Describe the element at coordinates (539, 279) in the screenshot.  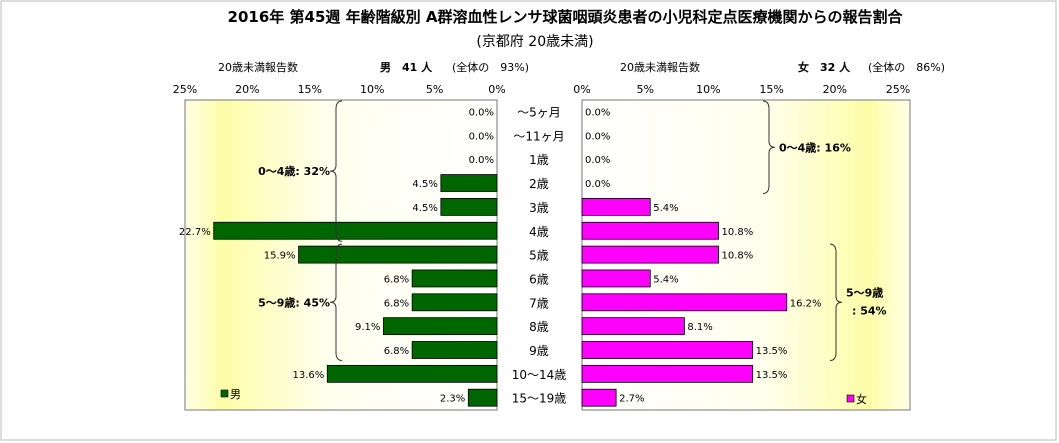
I see `age-category-label: 6歳` at that location.